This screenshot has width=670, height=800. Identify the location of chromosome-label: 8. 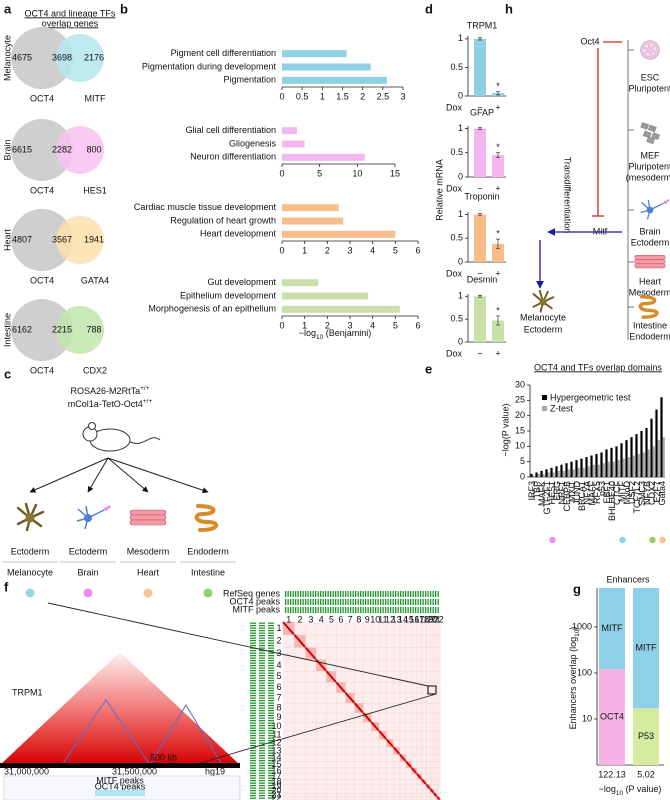
(278, 707).